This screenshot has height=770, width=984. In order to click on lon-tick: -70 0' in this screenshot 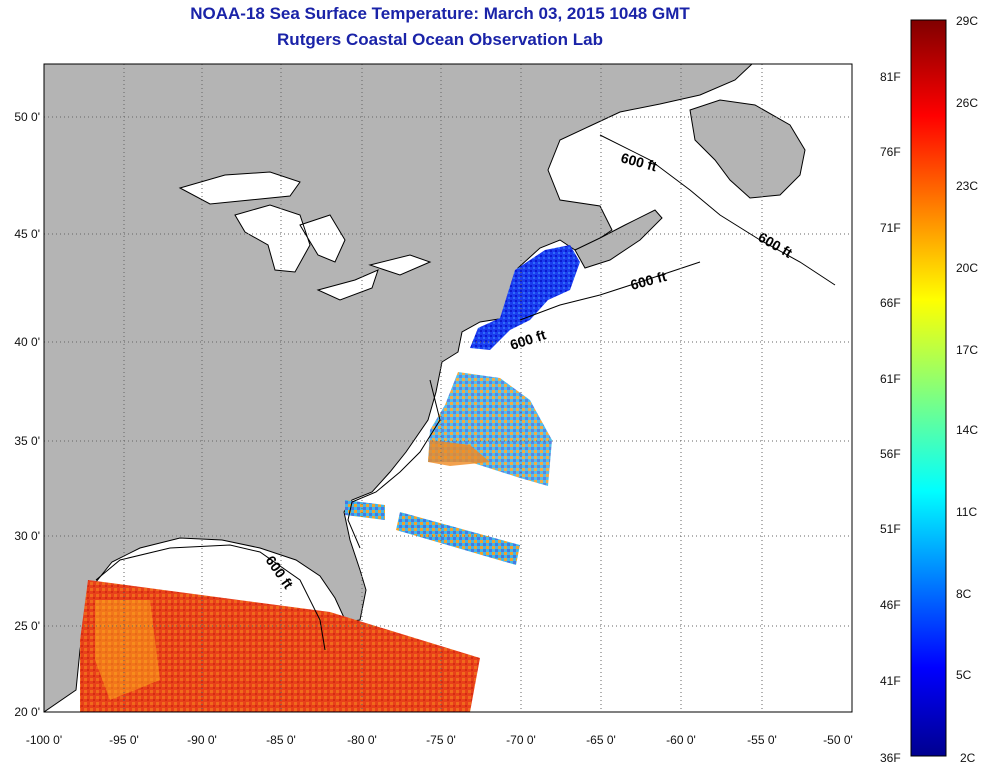, I will do `click(521, 740)`.